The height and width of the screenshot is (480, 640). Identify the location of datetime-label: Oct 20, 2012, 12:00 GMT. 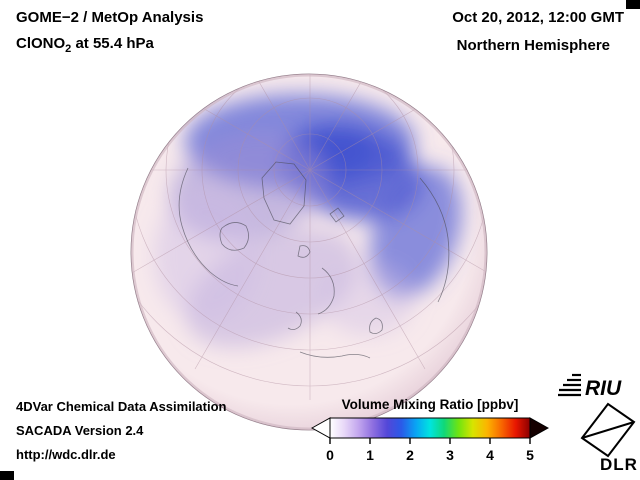
(538, 17).